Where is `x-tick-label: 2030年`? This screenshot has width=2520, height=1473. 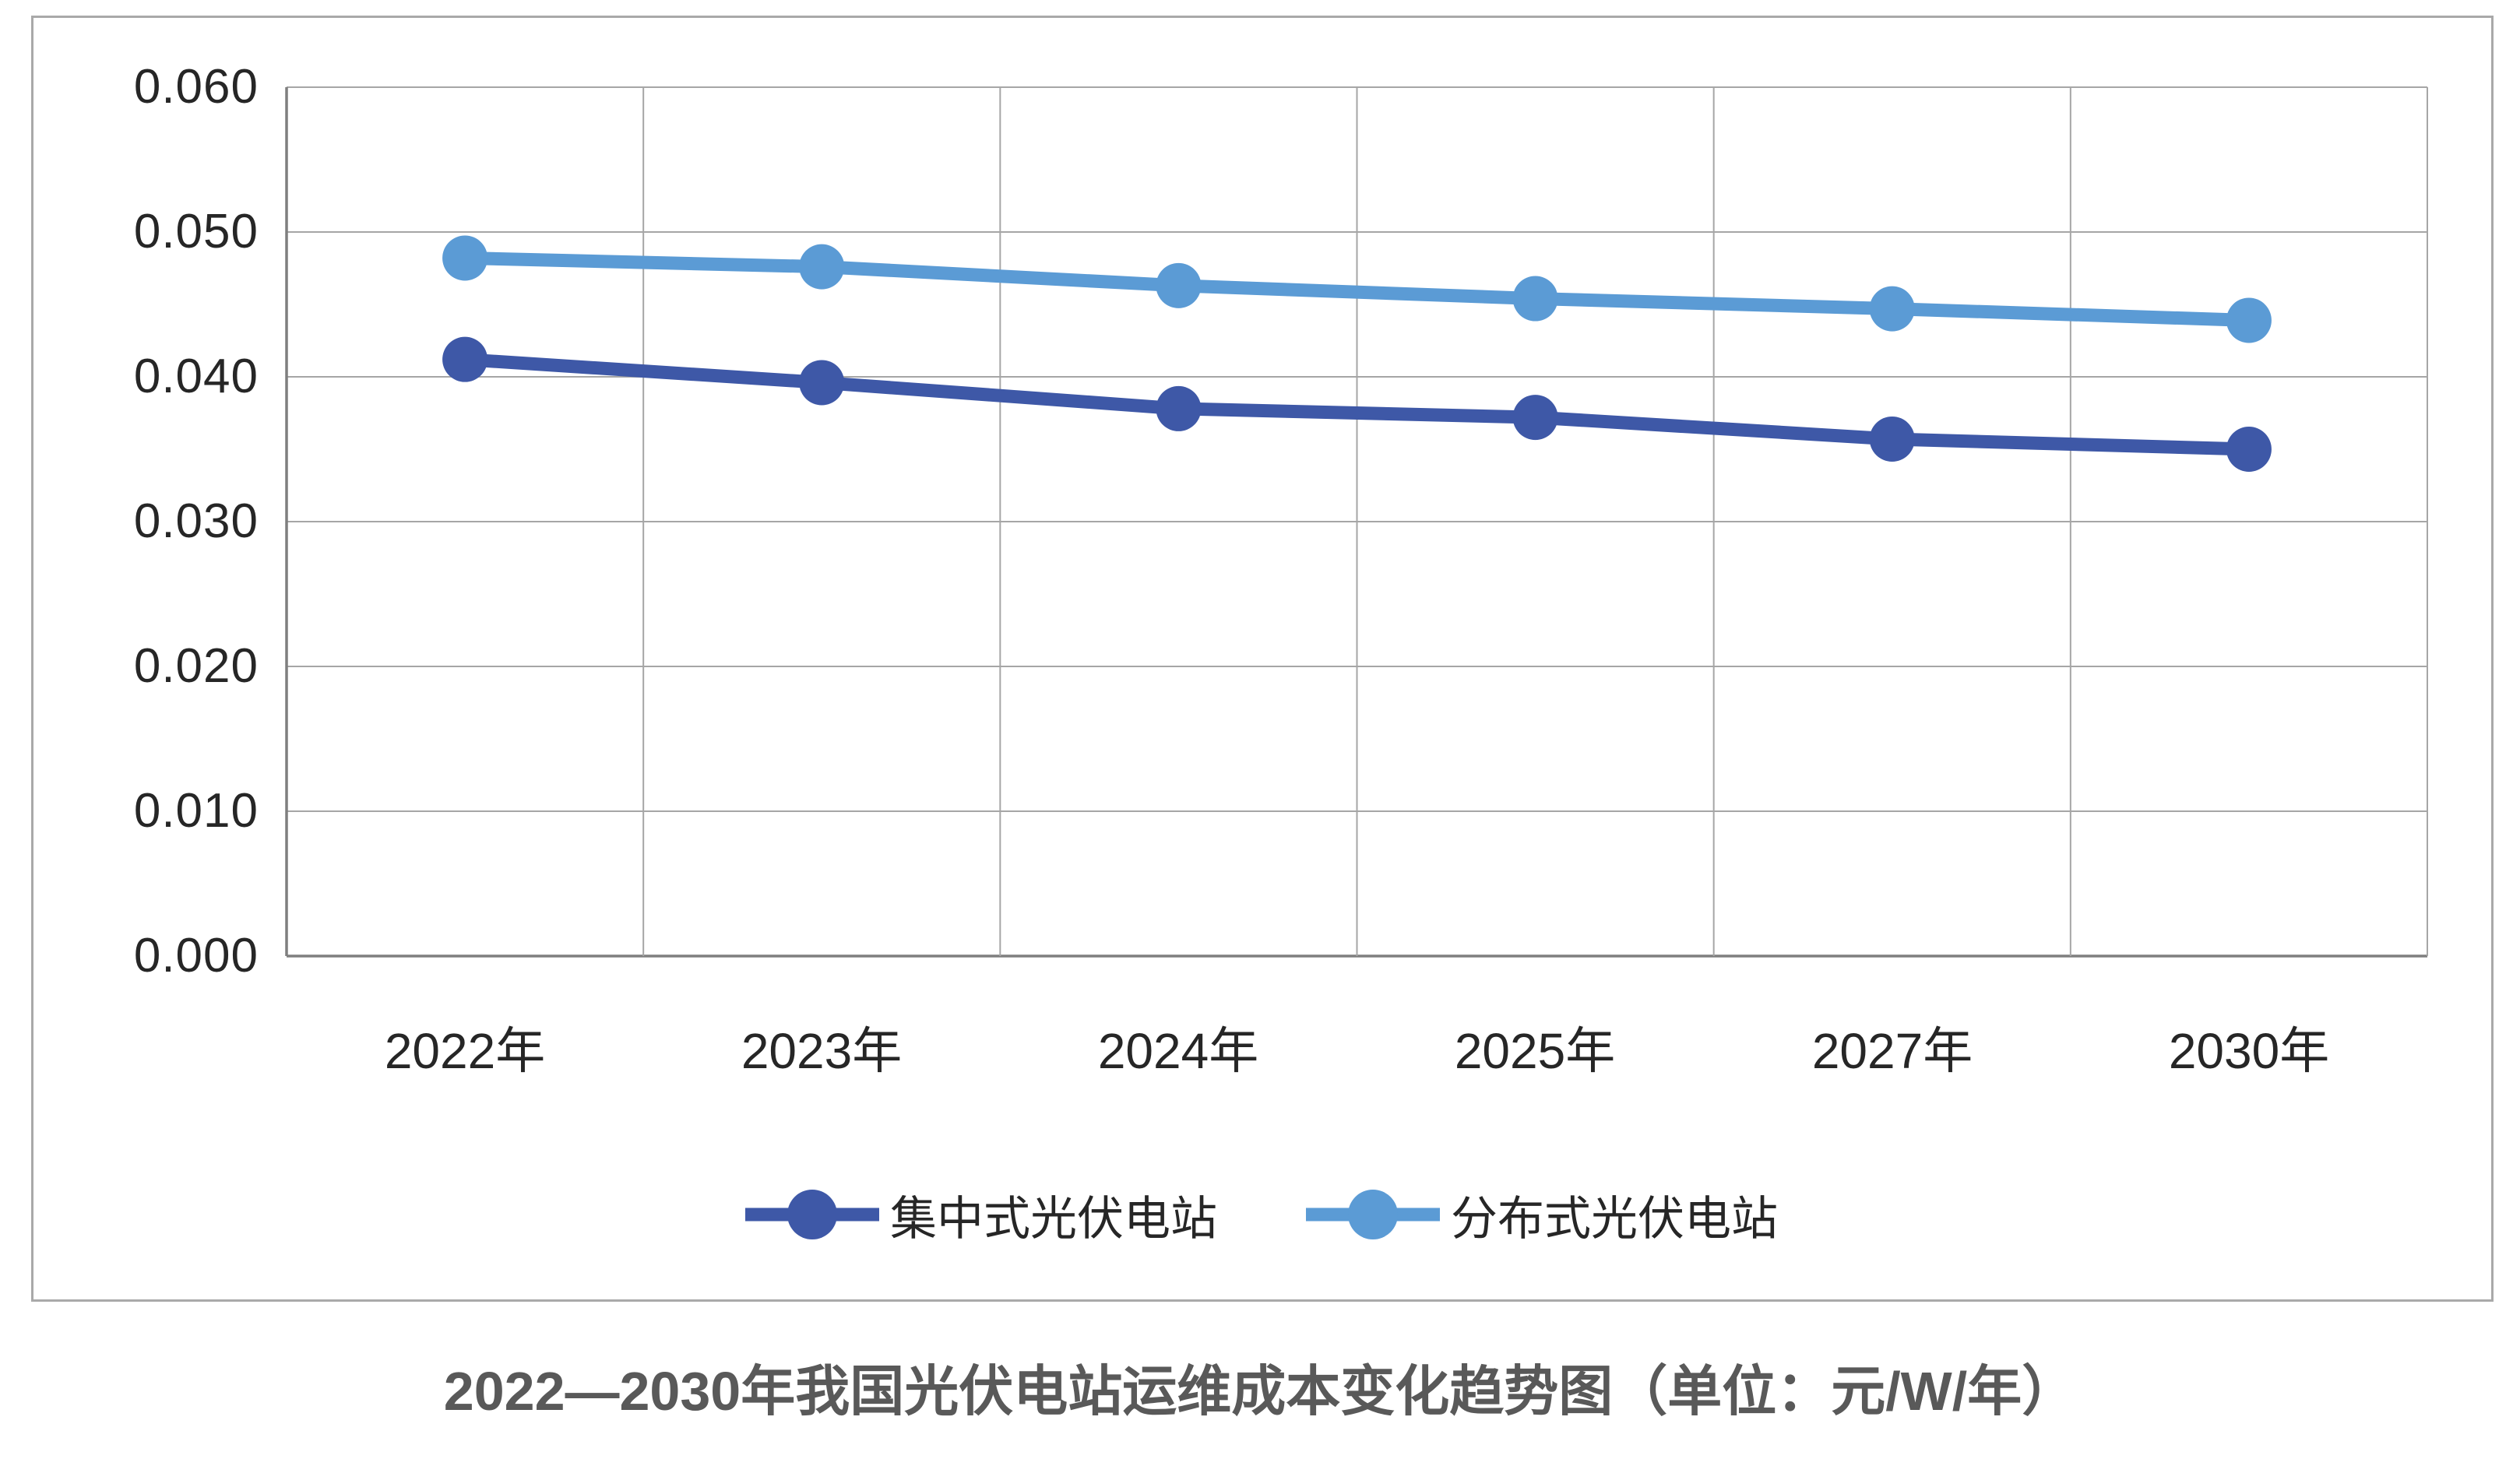 x-tick-label: 2030年 is located at coordinates (2249, 1051).